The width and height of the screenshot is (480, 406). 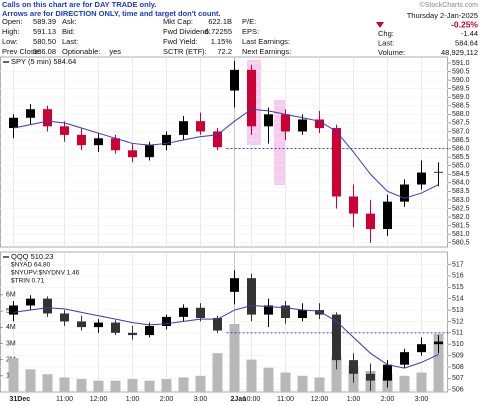 What do you see at coordinates (461, 225) in the screenshot?
I see `y-tick-label: 581.5` at bounding box center [461, 225].